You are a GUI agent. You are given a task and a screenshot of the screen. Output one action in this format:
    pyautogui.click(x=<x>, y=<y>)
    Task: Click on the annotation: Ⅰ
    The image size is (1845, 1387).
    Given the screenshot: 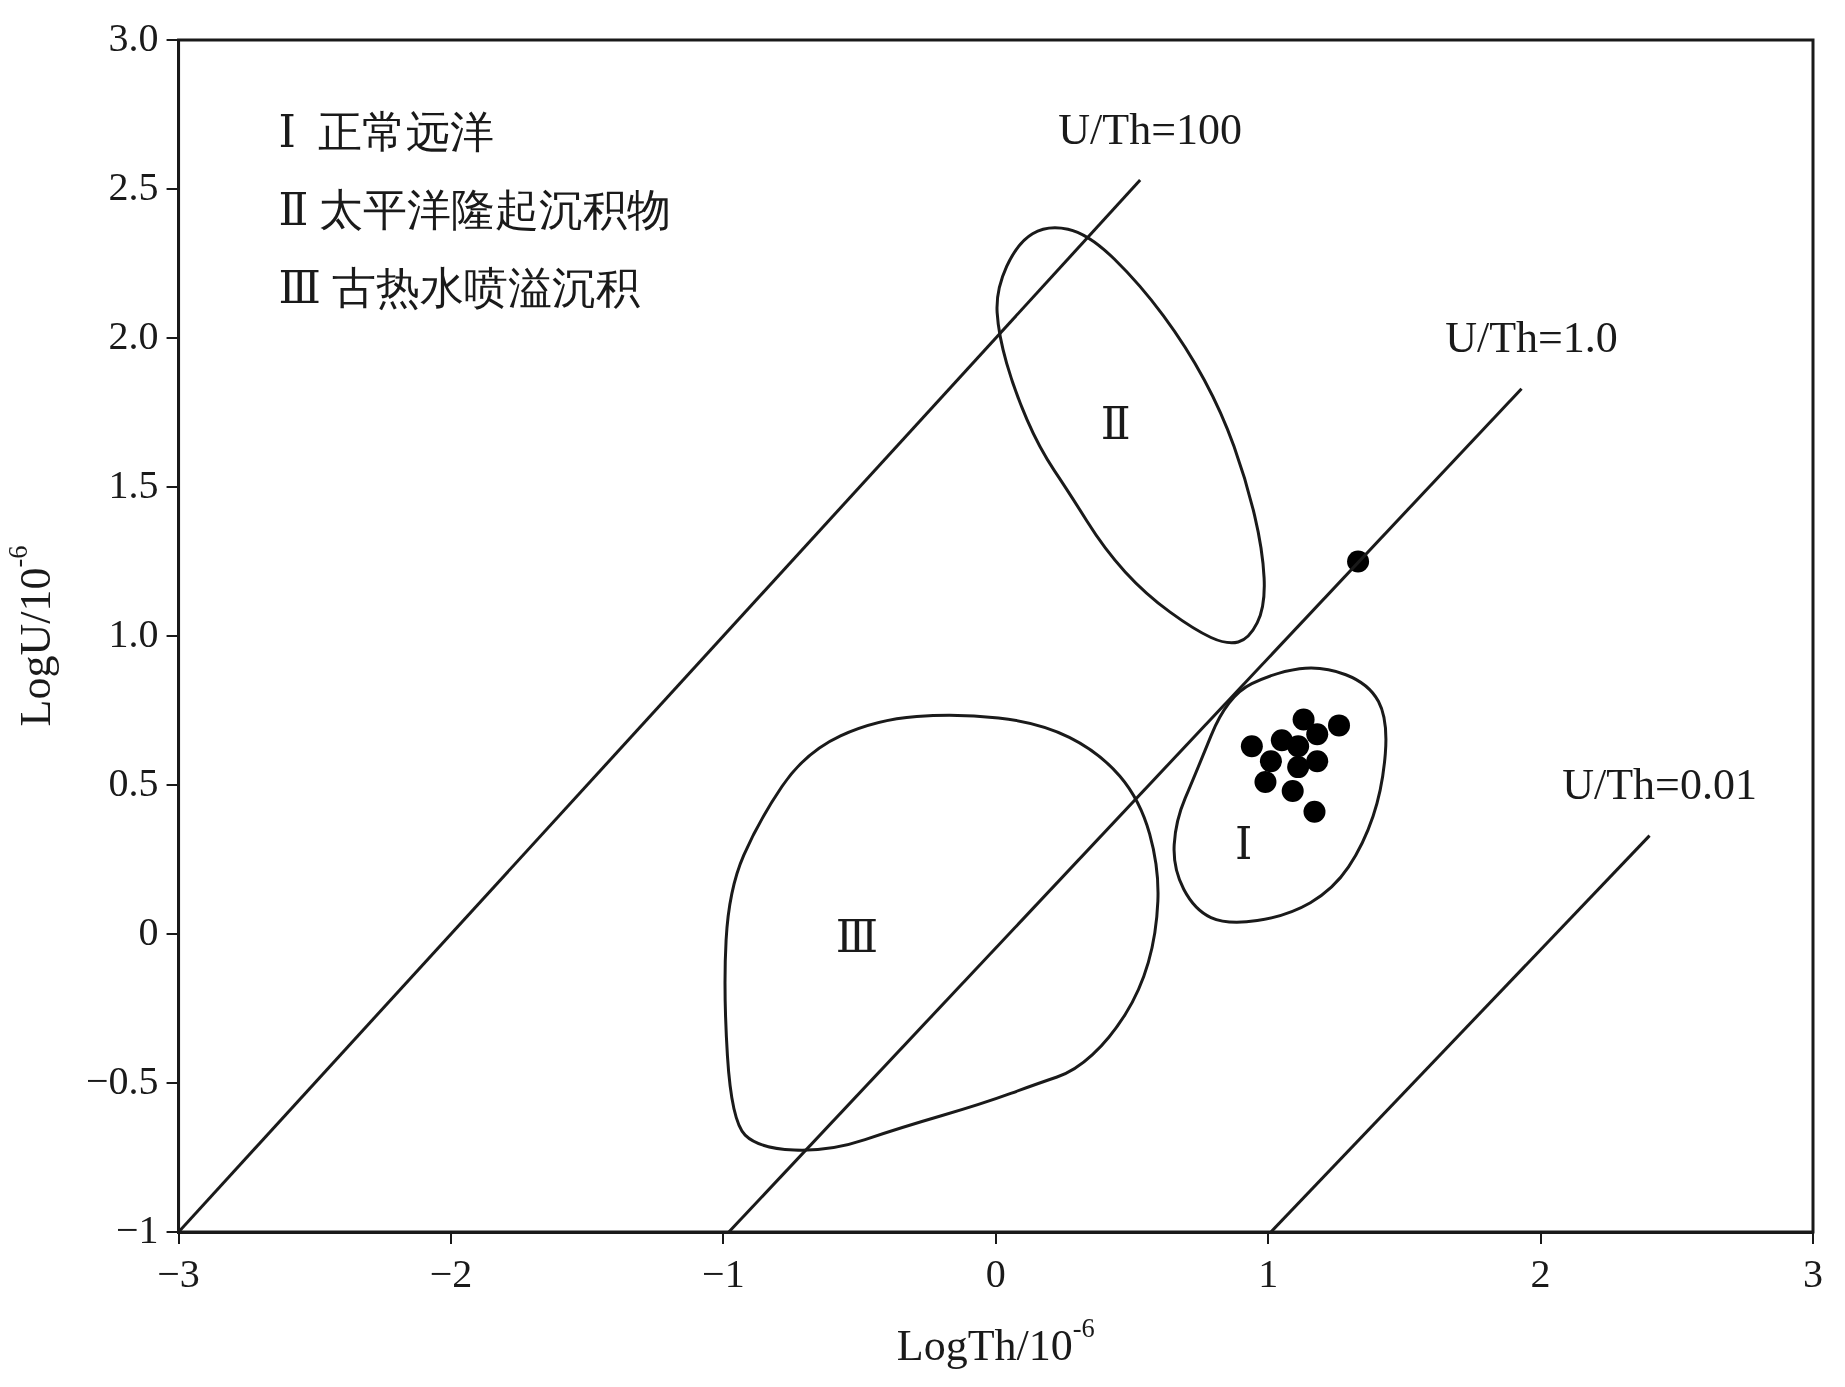 What is the action you would take?
    pyautogui.click(x=1243, y=845)
    